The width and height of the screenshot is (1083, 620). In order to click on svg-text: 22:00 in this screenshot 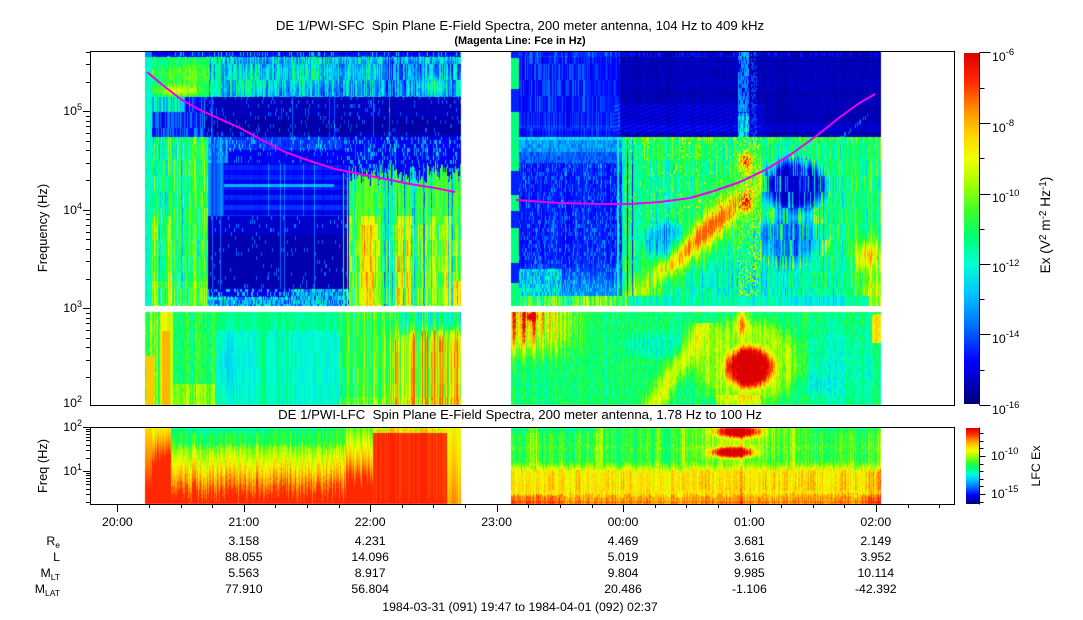, I will do `click(370, 522)`.